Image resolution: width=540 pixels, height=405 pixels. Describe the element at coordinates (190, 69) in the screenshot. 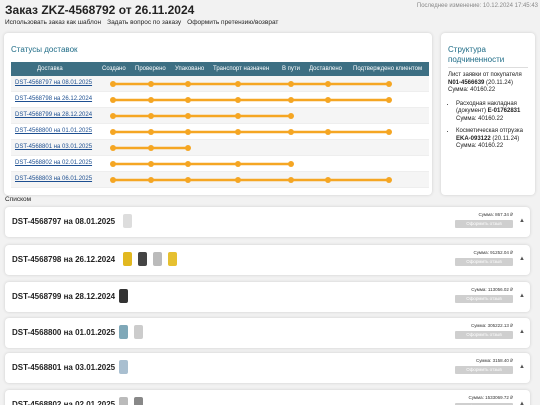

I see `column-header: Упаковано` at that location.